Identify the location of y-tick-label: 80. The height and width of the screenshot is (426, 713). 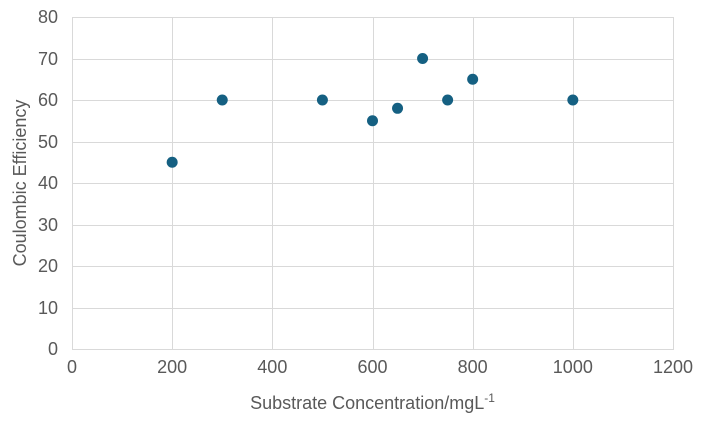
(47, 17).